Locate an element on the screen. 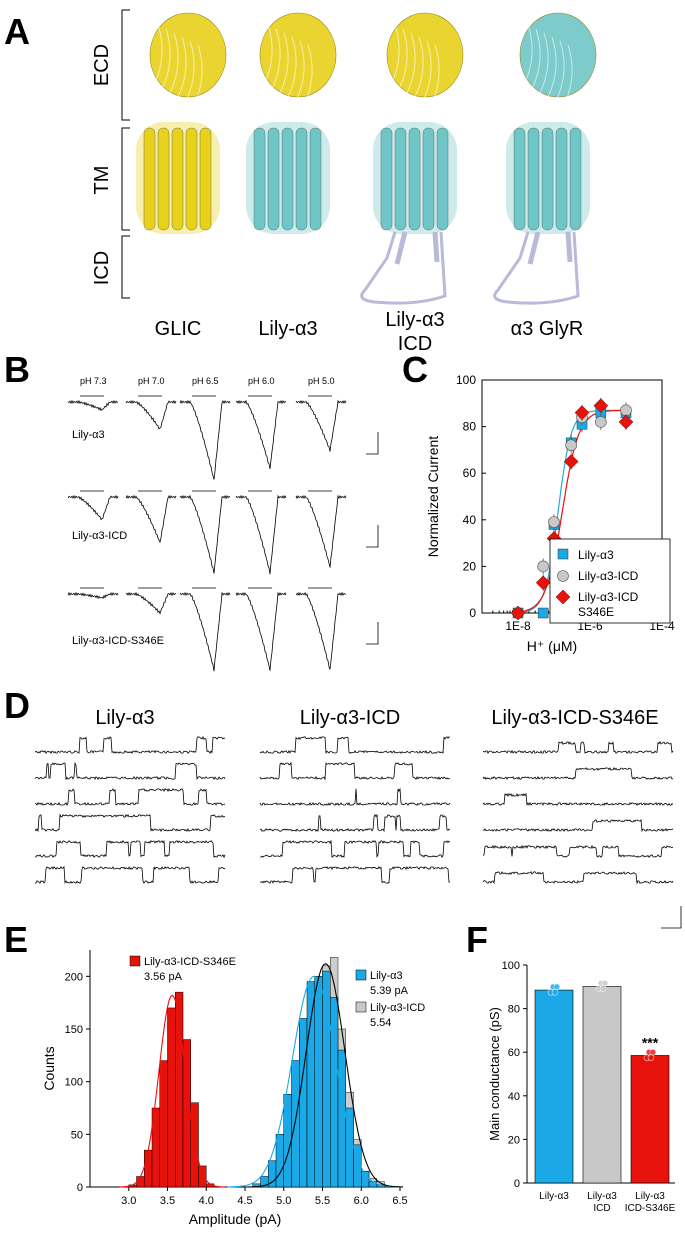 The height and width of the screenshot is (1240, 685). y-axis-label: Normalized Current is located at coordinates (433, 496).